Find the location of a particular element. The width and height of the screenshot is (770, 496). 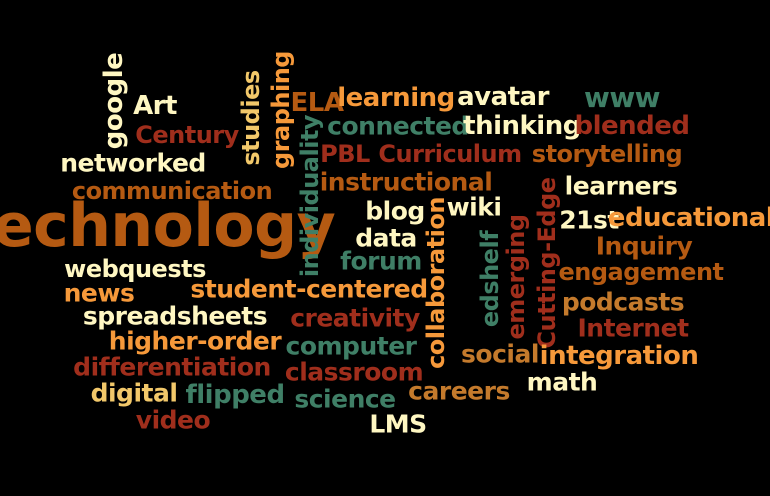

word-math: math is located at coordinates (562, 382).